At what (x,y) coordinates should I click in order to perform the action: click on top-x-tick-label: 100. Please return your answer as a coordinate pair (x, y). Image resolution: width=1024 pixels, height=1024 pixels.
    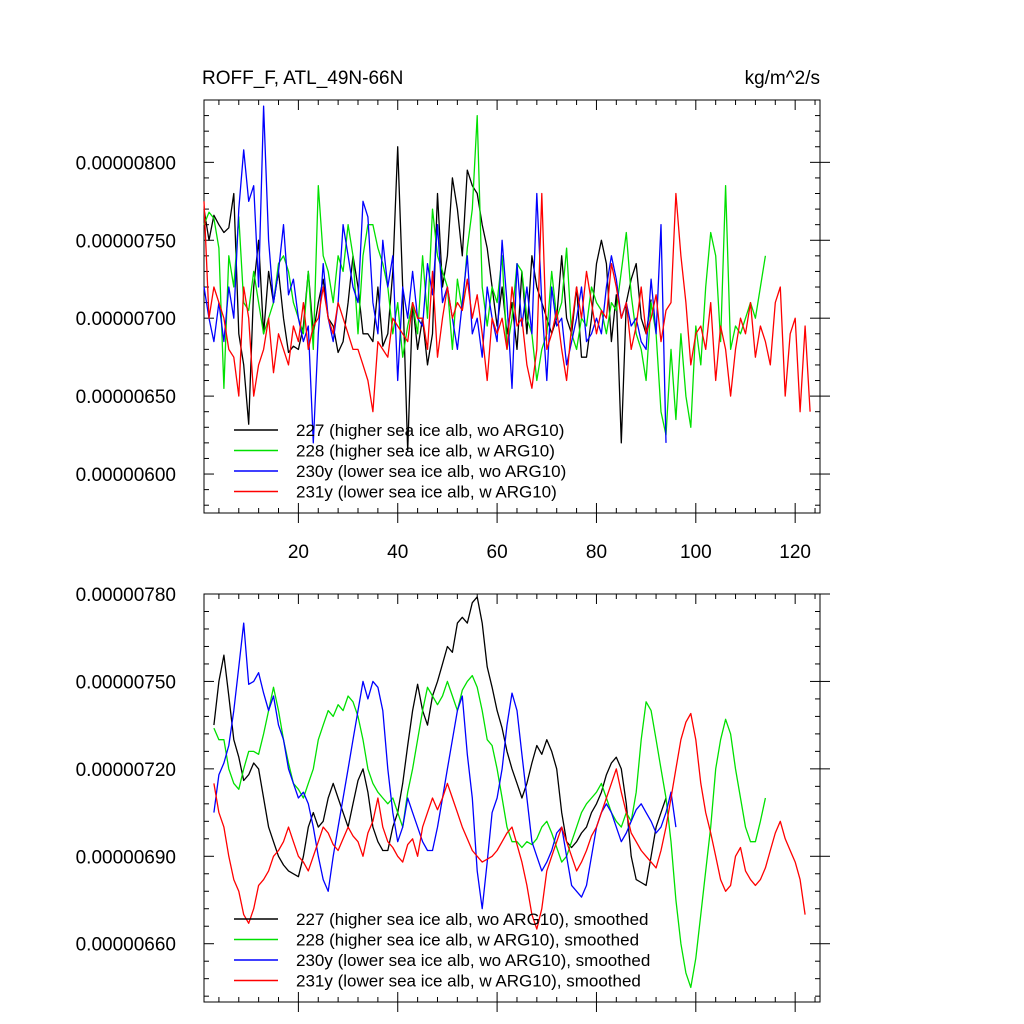
    Looking at the image, I should click on (696, 552).